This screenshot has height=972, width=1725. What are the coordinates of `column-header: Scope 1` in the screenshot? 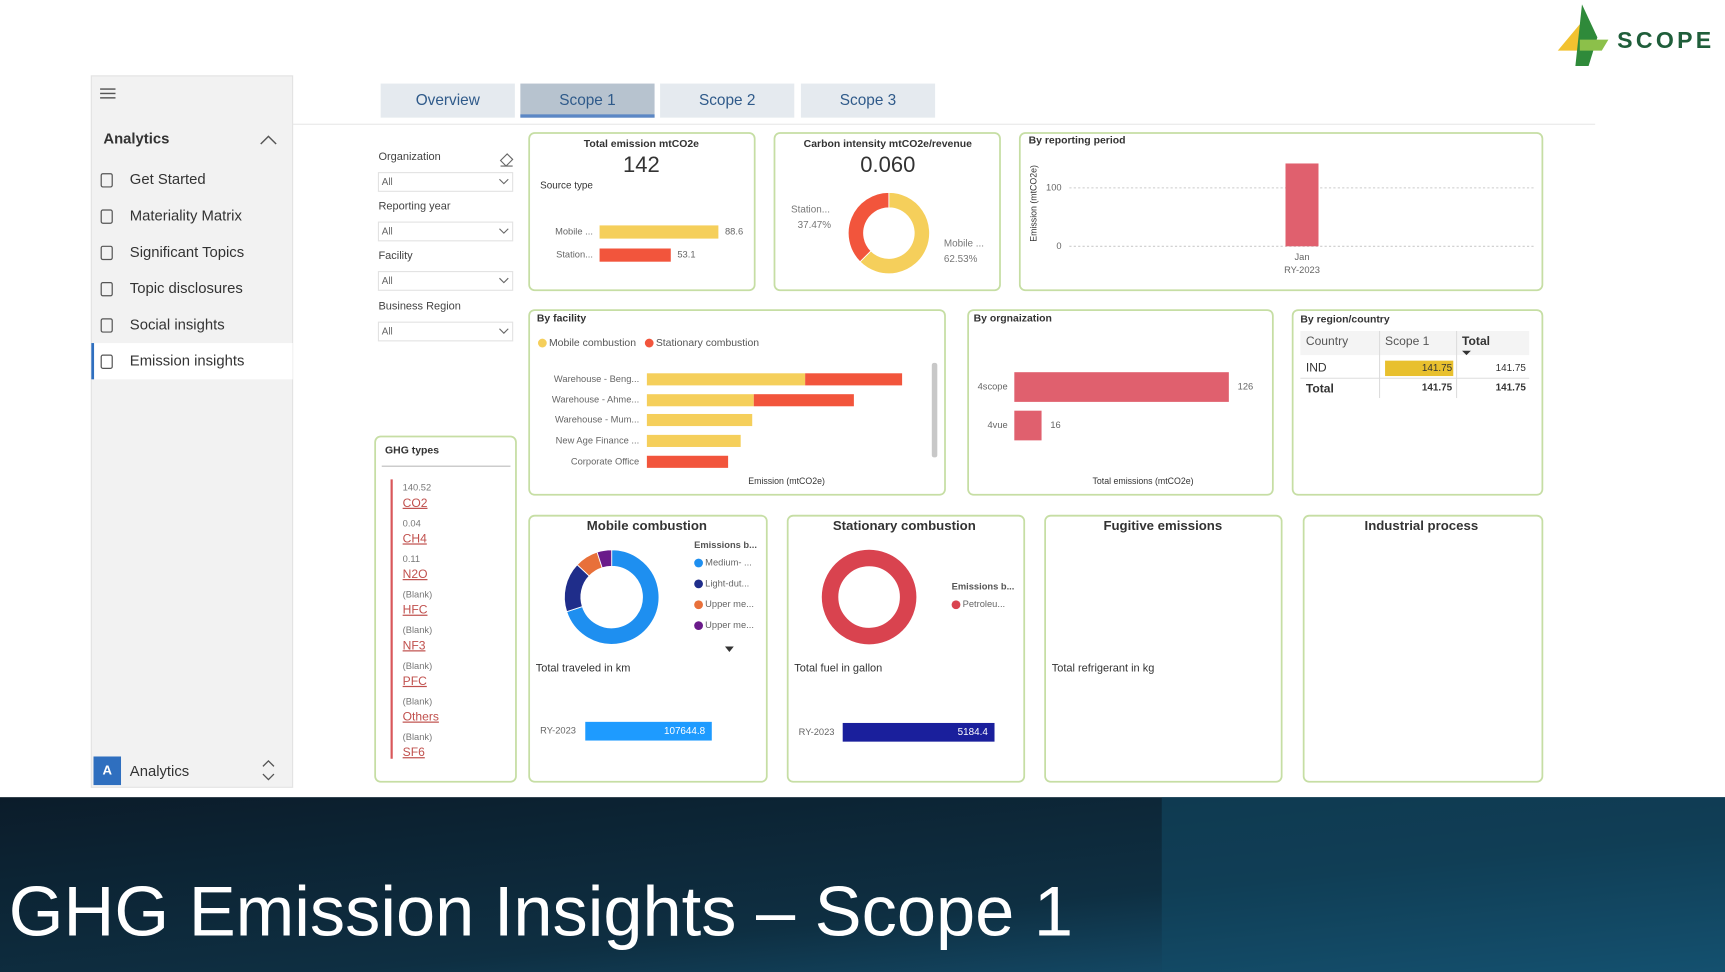 It's located at (1407, 341).